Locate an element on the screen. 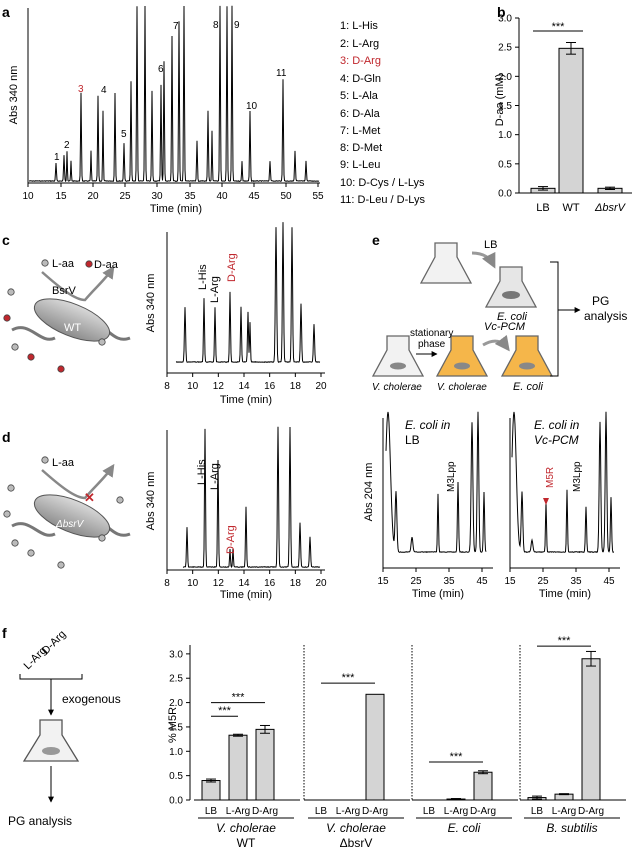 This screenshot has width=638, height=863. f-group-strain: ΔbsrV is located at coordinates (356, 843).